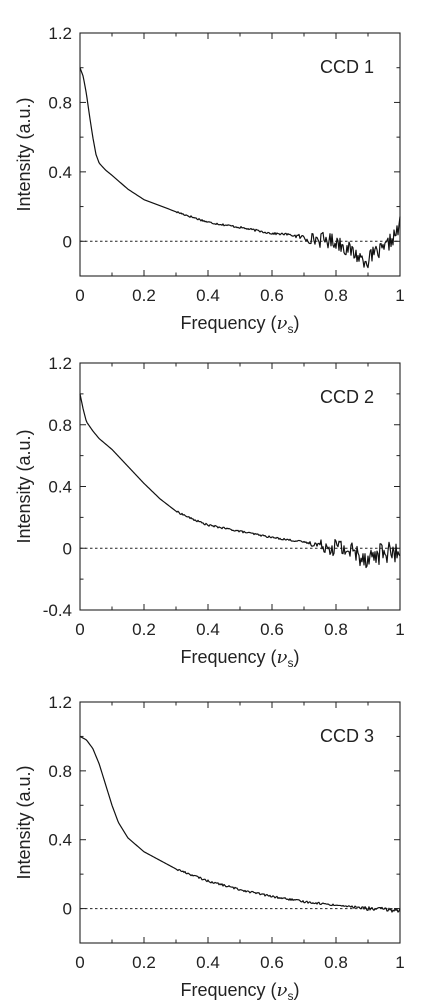  What do you see at coordinates (347, 67) in the screenshot?
I see `panel-title: CCD 1` at bounding box center [347, 67].